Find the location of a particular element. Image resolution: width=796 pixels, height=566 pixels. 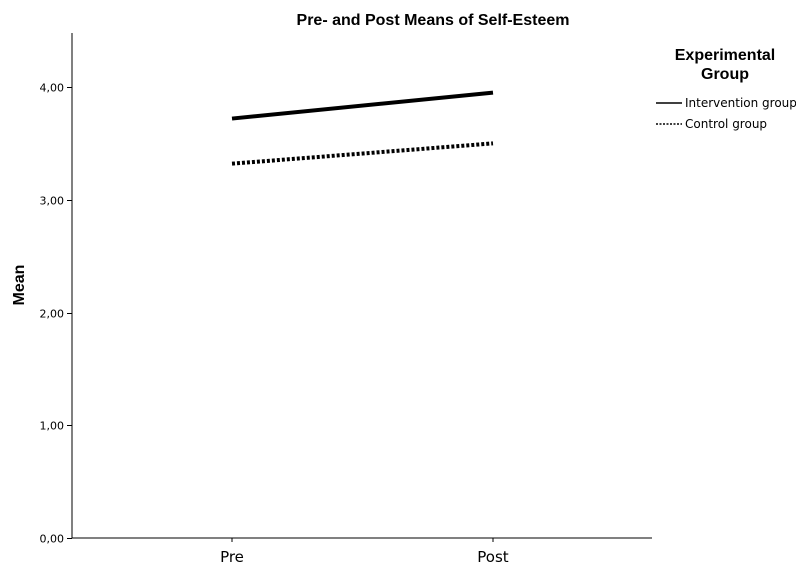

series-line-intervention is located at coordinates (362, 105).